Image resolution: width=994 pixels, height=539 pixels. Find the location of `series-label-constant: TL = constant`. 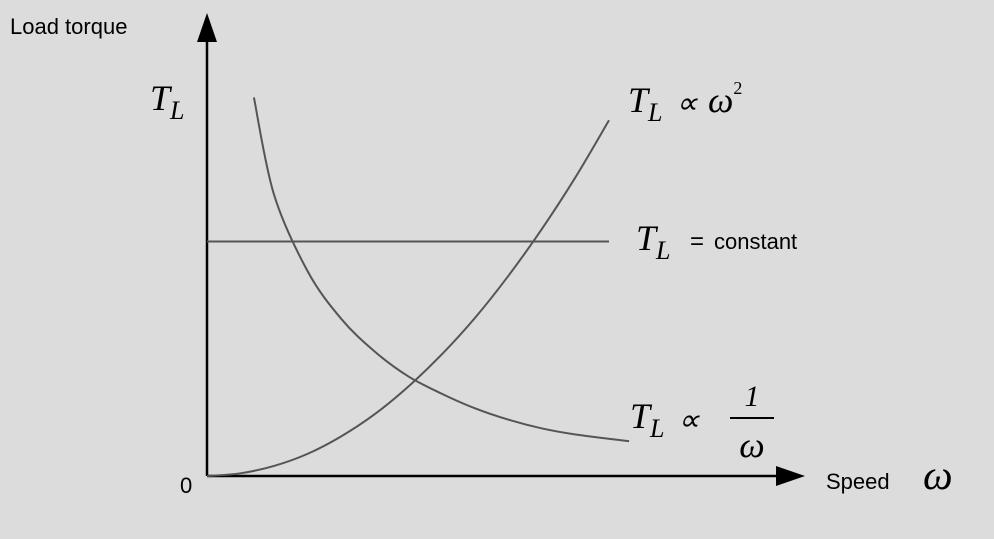

series-label-constant: TL = constant is located at coordinates (716, 241).